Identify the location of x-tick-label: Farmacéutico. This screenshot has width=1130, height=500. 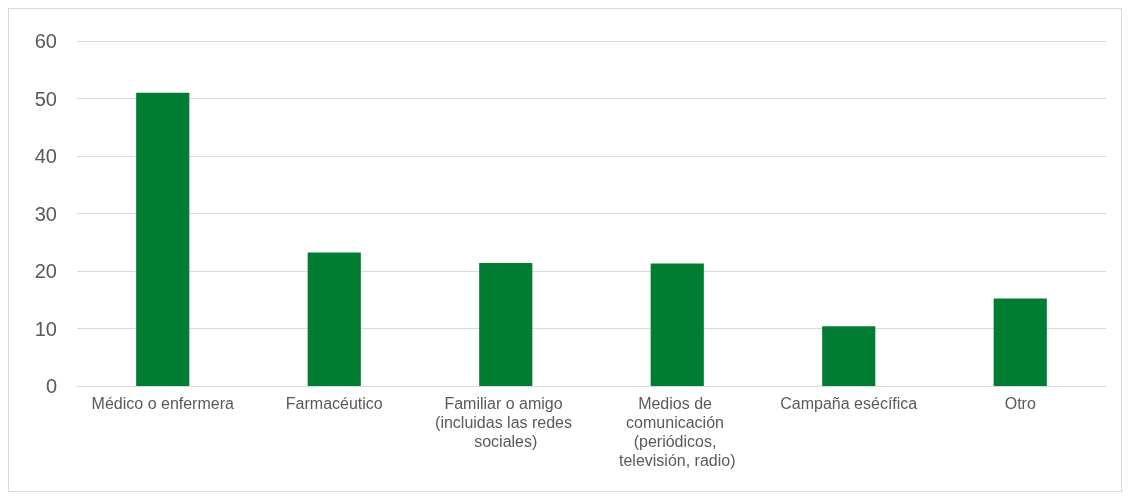
(334, 403).